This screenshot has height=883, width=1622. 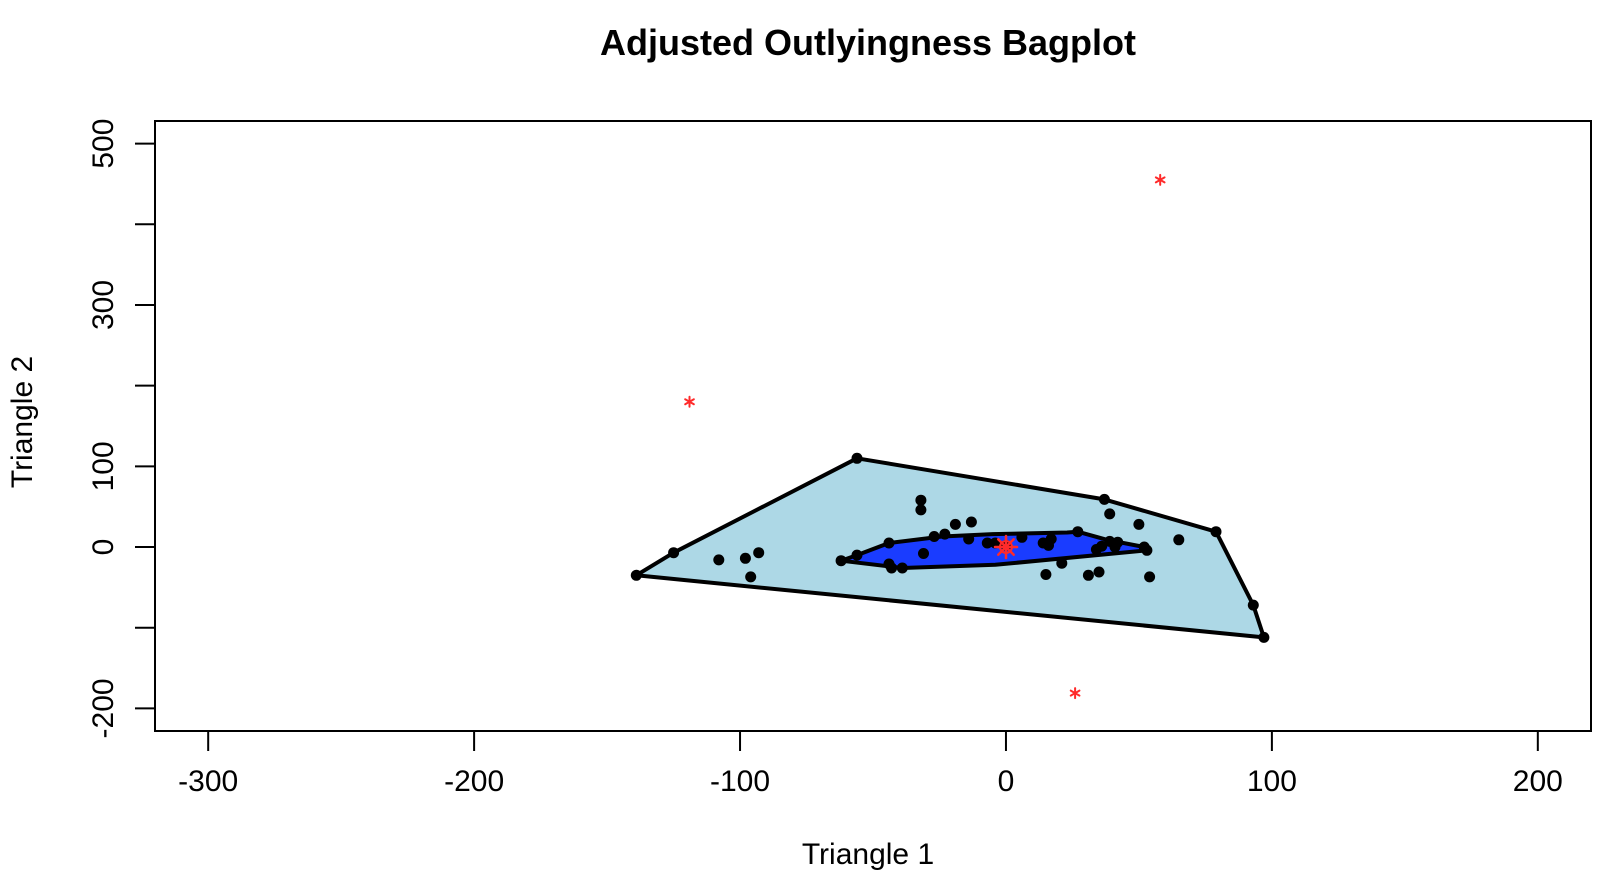 I want to click on y-tick-label: -200, so click(x=103, y=708).